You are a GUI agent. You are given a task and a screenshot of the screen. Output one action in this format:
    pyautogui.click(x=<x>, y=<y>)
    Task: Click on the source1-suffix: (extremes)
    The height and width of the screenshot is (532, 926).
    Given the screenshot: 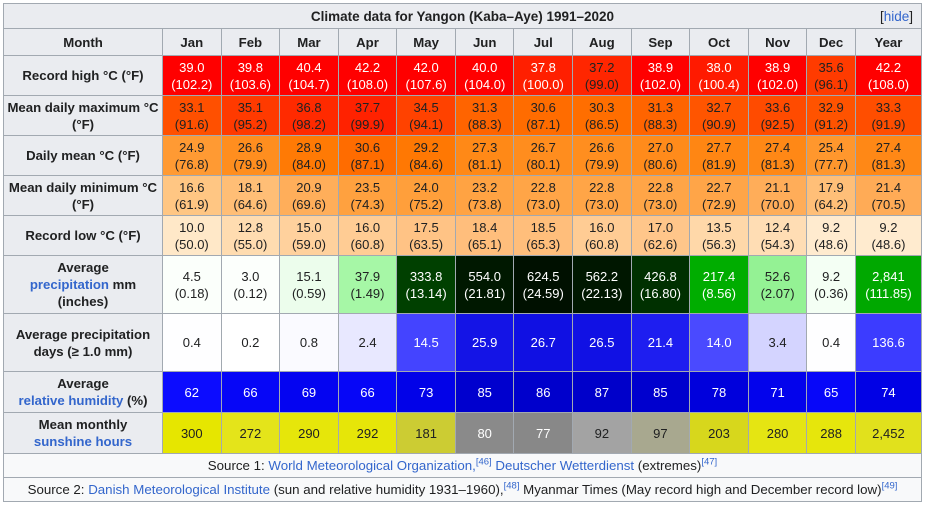 What is the action you would take?
    pyautogui.click(x=668, y=465)
    